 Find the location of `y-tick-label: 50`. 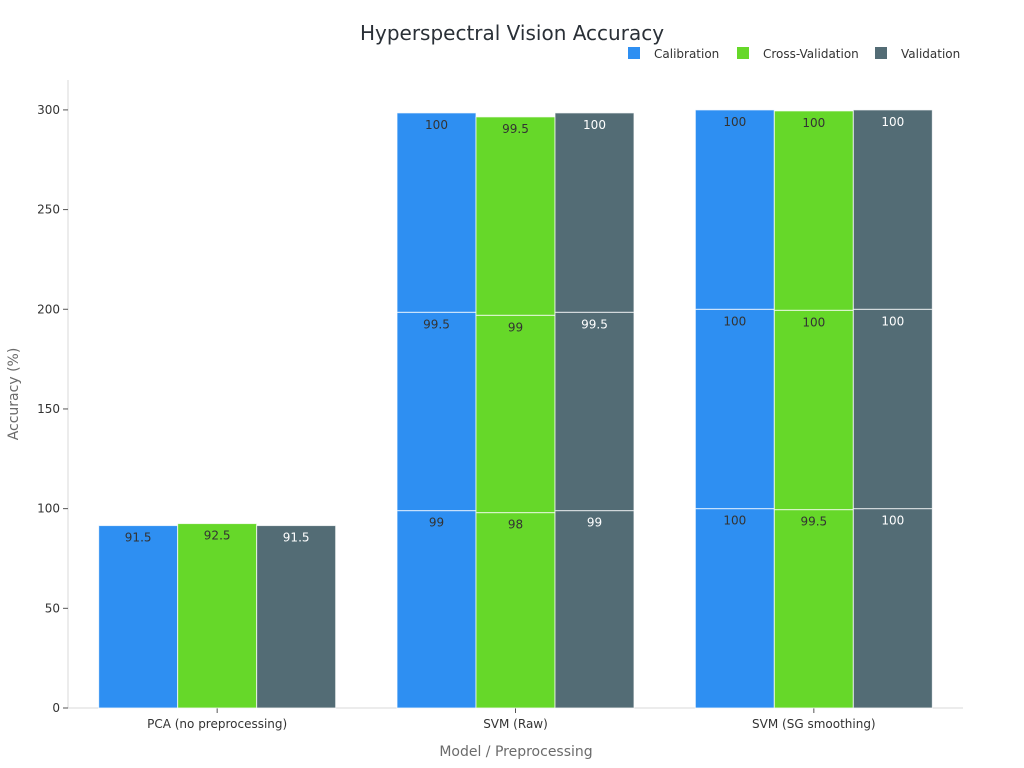

y-tick-label: 50 is located at coordinates (52, 608).